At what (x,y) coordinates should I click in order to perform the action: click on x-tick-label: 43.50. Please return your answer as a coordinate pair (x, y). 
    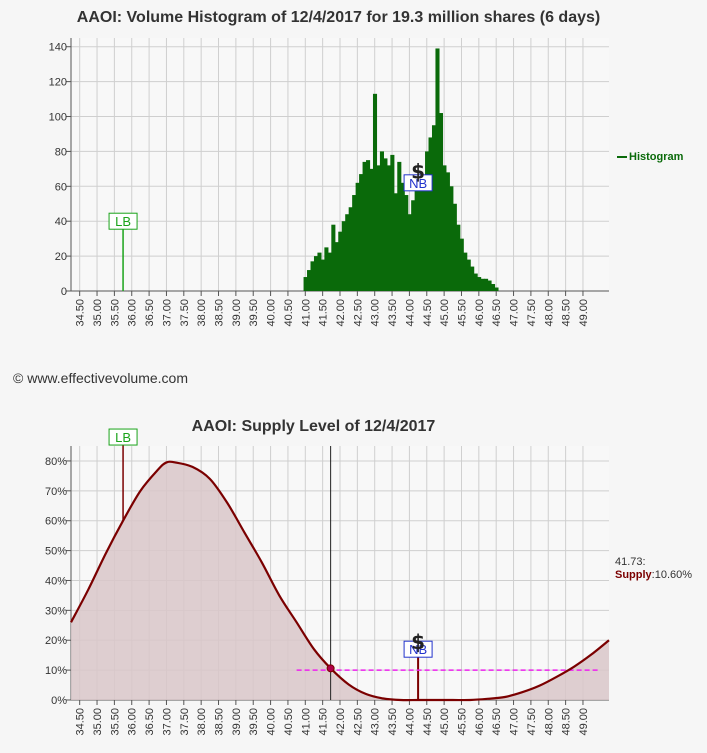
    Looking at the image, I should click on (393, 313).